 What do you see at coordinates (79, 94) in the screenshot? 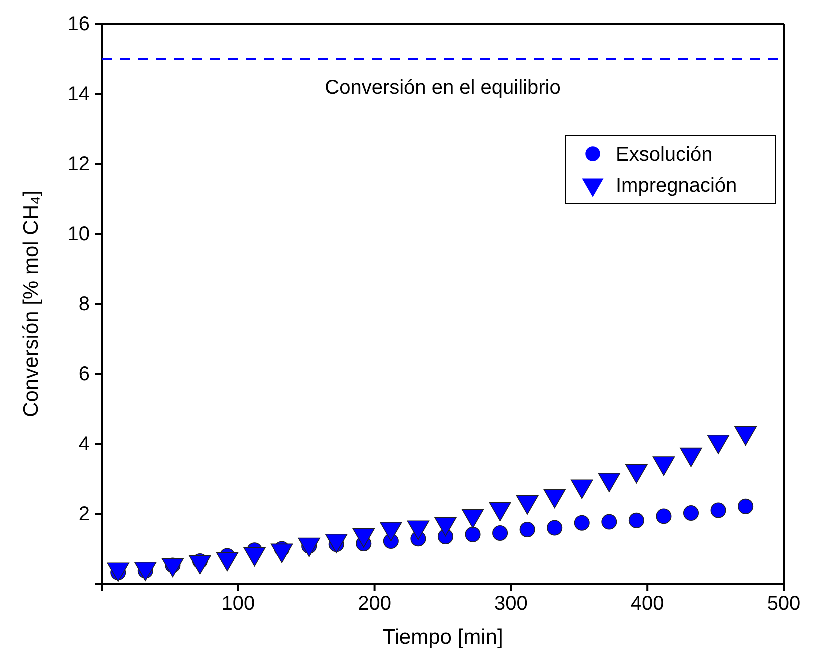
I see `y-tick-label: 14` at bounding box center [79, 94].